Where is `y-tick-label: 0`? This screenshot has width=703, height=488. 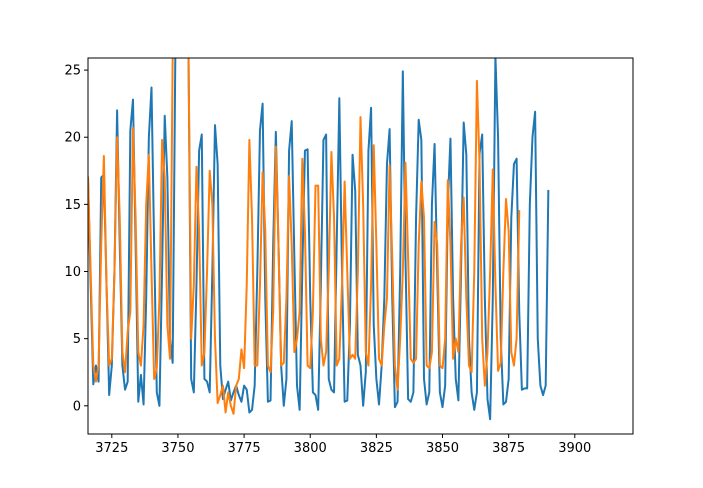
y-tick-label: 0 is located at coordinates (77, 406).